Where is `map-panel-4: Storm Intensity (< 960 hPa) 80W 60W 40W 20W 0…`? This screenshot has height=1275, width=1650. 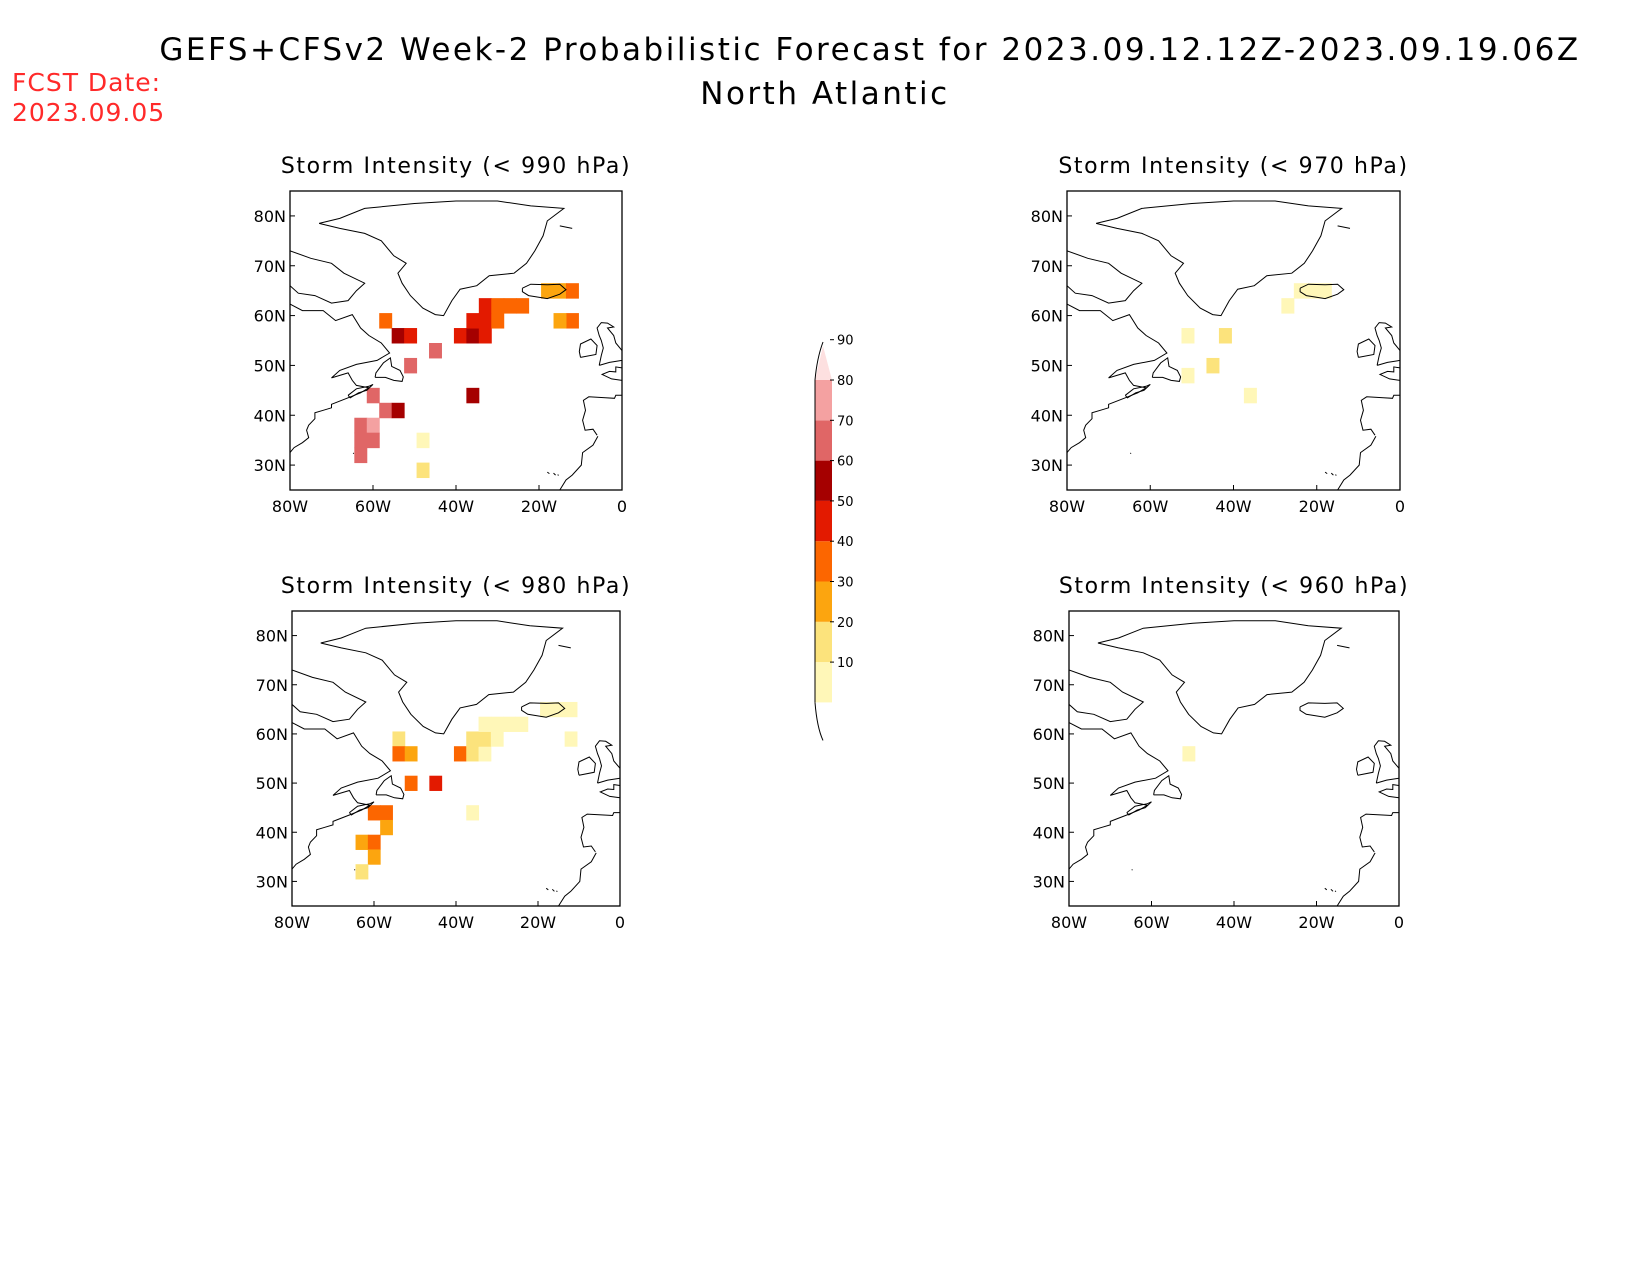 map-panel-4: Storm Intensity (< 960 hPa) 80W 60W 40W 20W 0… is located at coordinates (1221, 753).